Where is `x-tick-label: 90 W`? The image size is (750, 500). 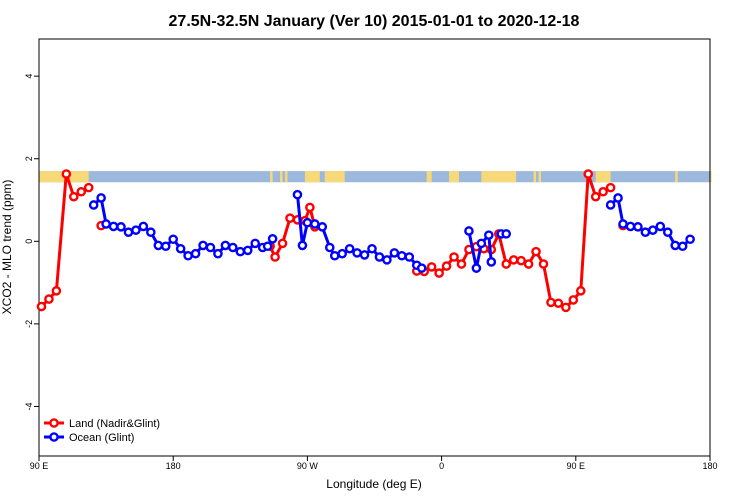 x-tick-label: 90 W is located at coordinates (308, 466).